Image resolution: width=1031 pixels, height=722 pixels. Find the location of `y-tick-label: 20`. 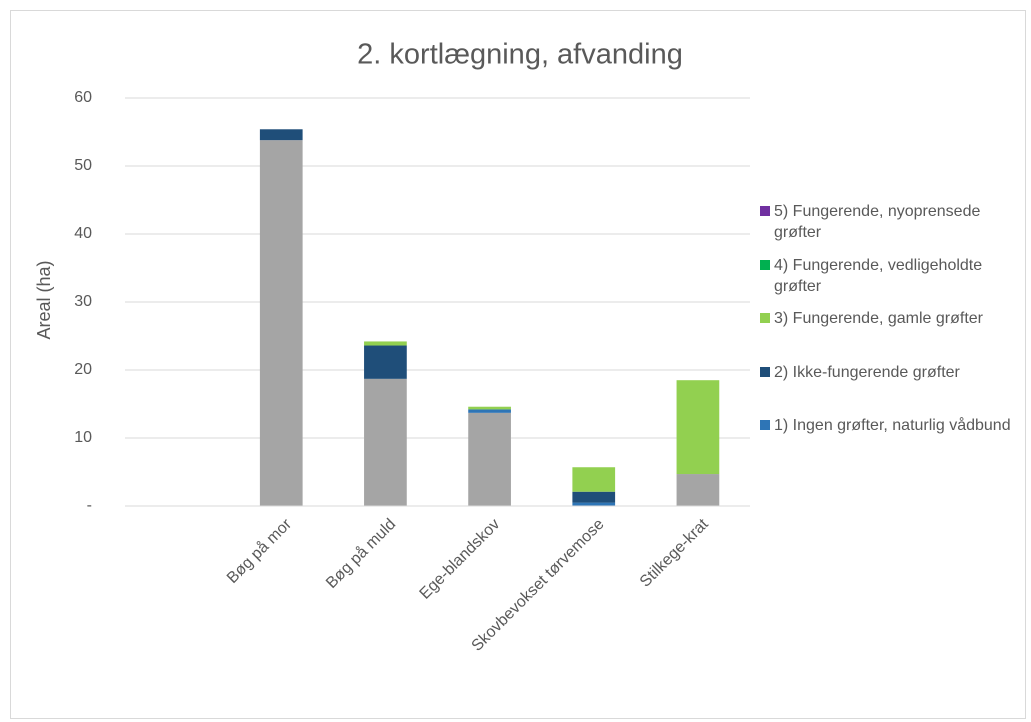

y-tick-label: 20 is located at coordinates (83, 369).